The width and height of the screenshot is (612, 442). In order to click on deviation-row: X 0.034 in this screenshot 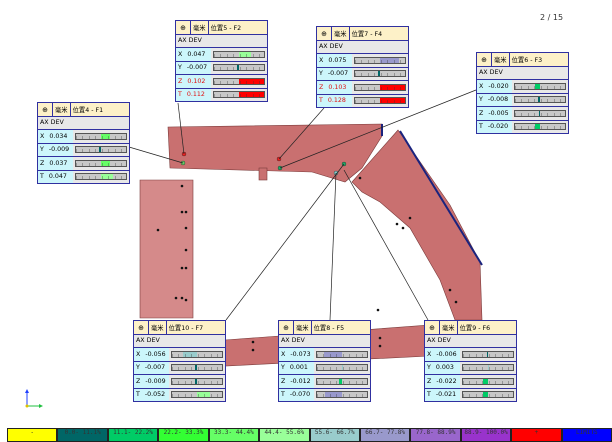, I will do `click(83, 137)`.